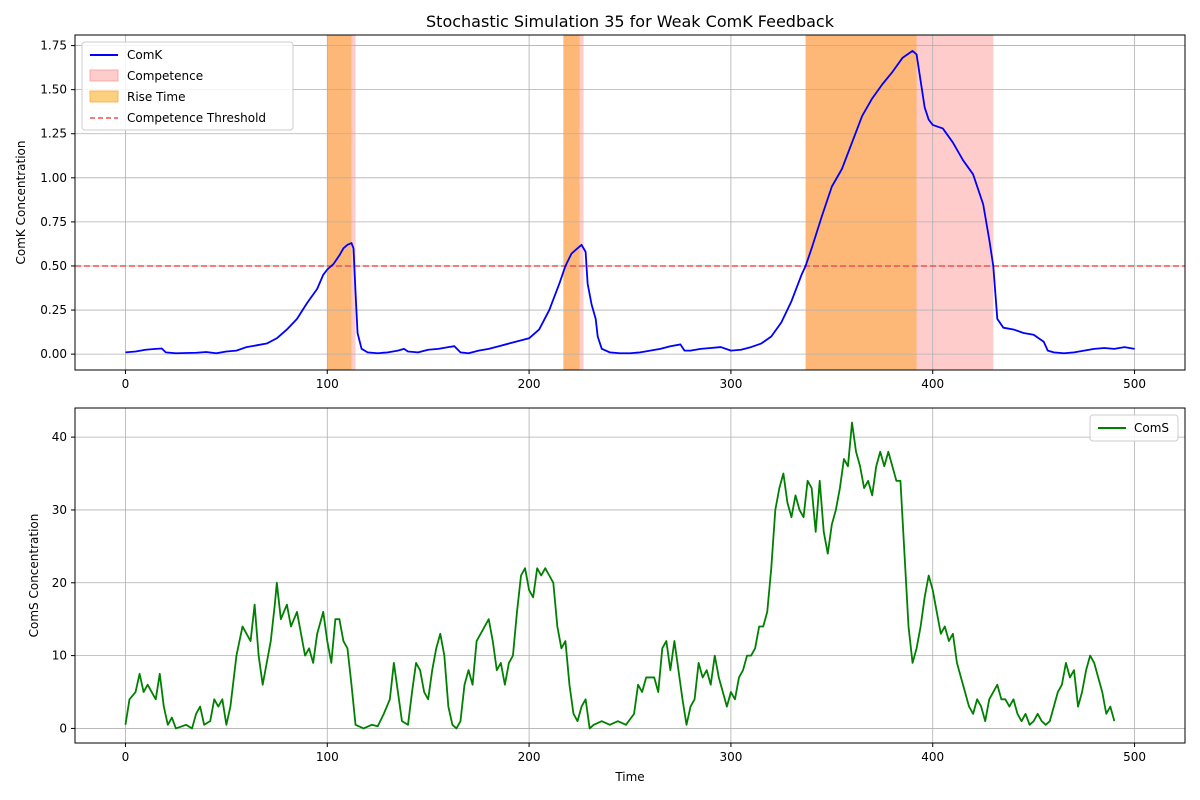  I want to click on y-tick-label: 1.50, so click(53, 90).